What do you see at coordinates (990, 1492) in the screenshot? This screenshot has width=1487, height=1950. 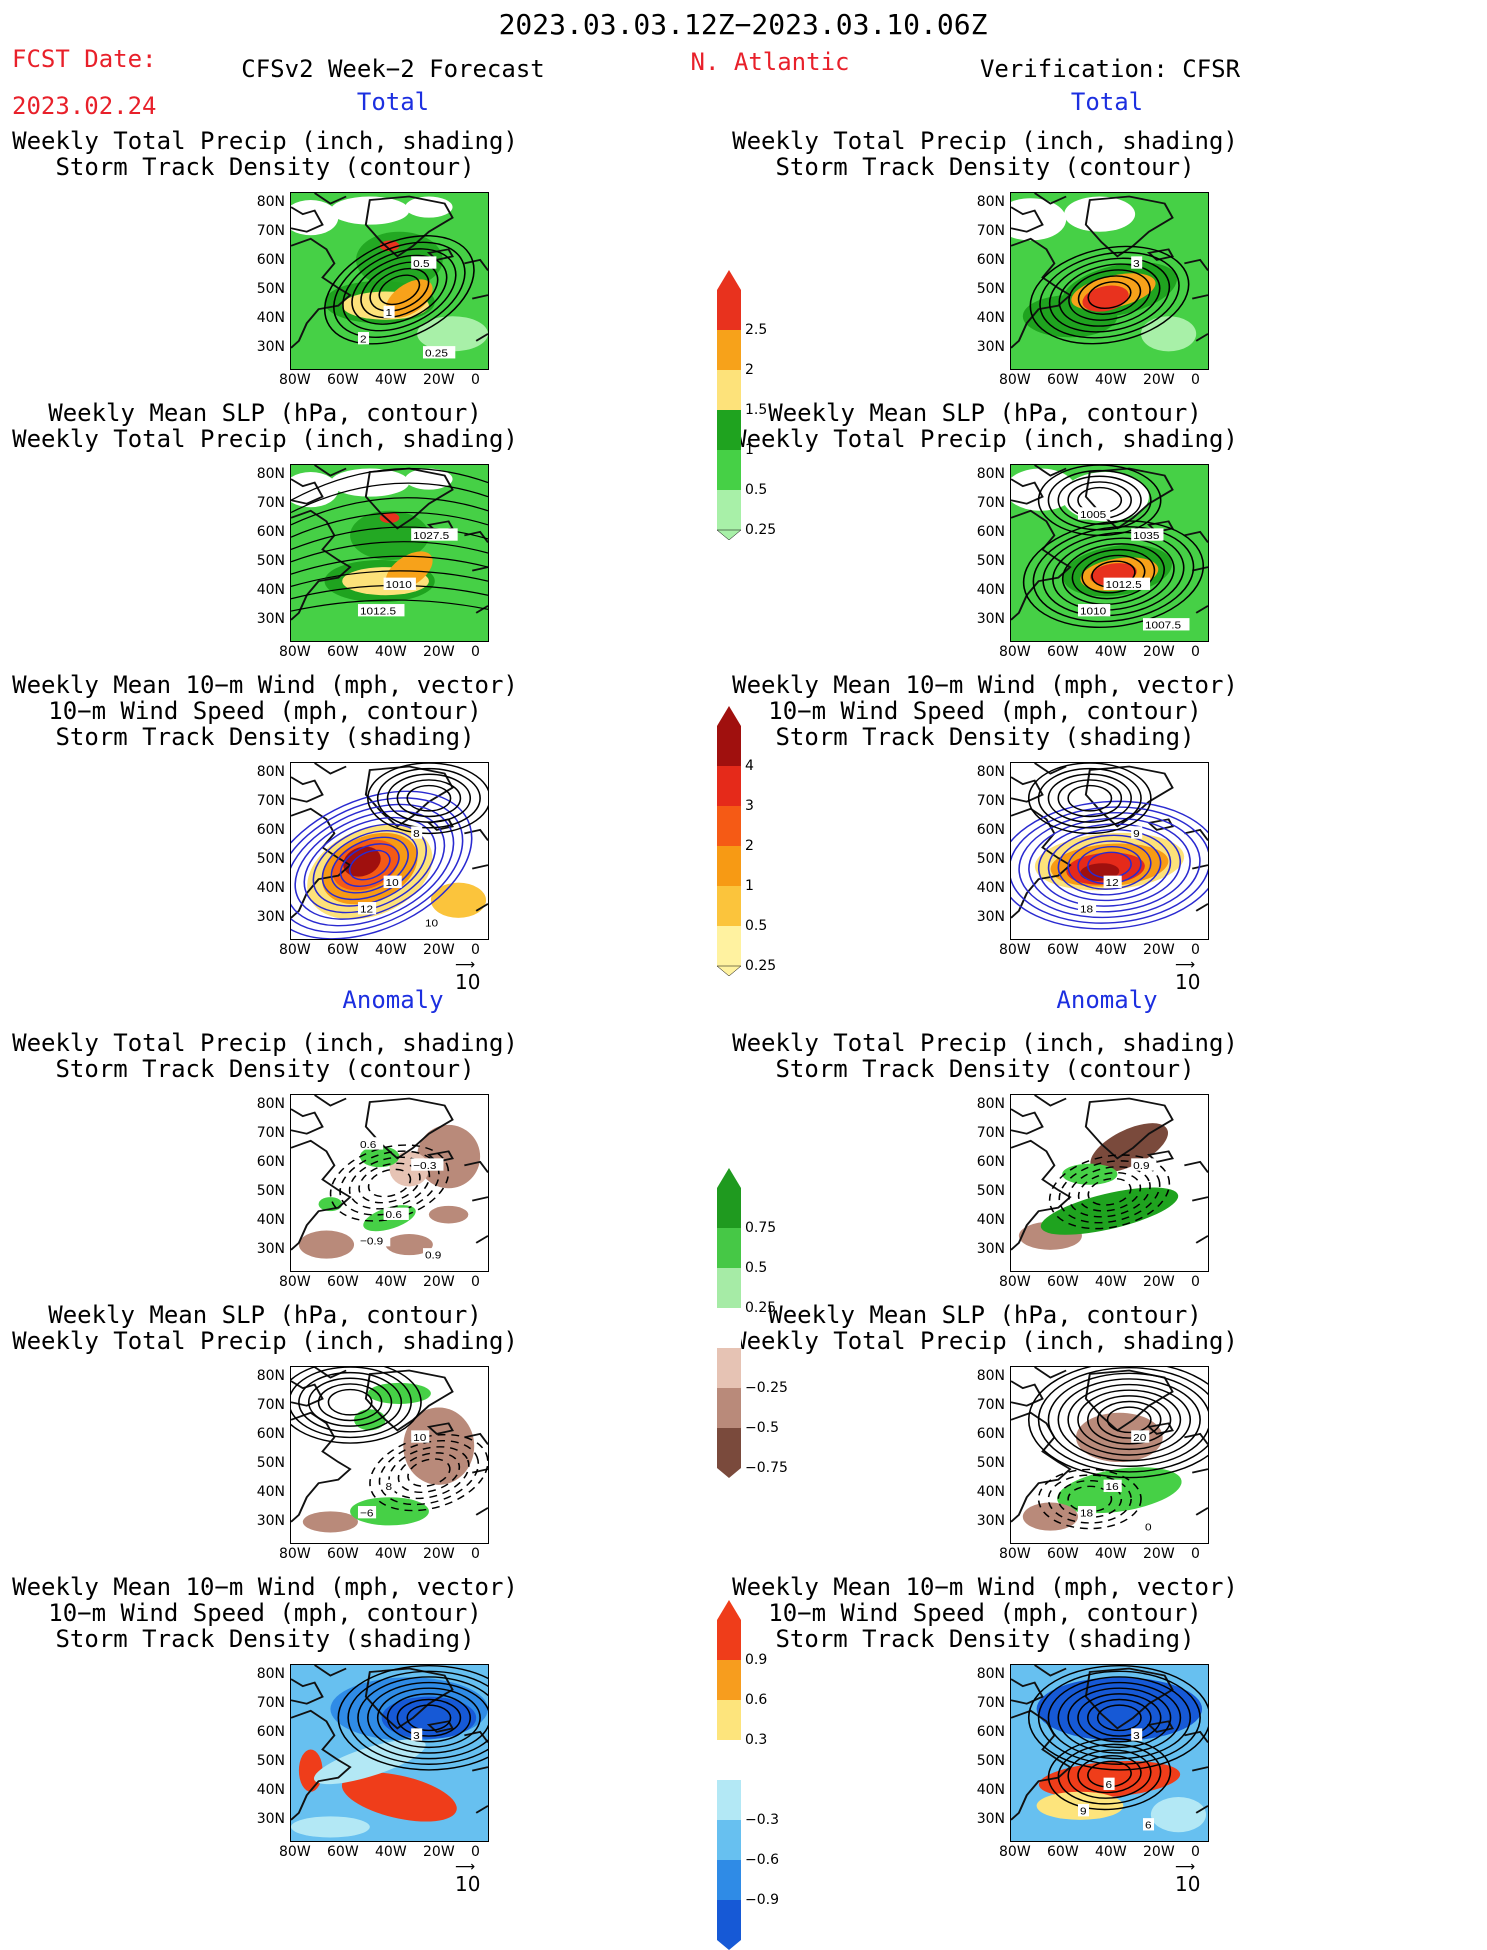 I see `ob-anom-slp-lat-tick: 40N` at bounding box center [990, 1492].